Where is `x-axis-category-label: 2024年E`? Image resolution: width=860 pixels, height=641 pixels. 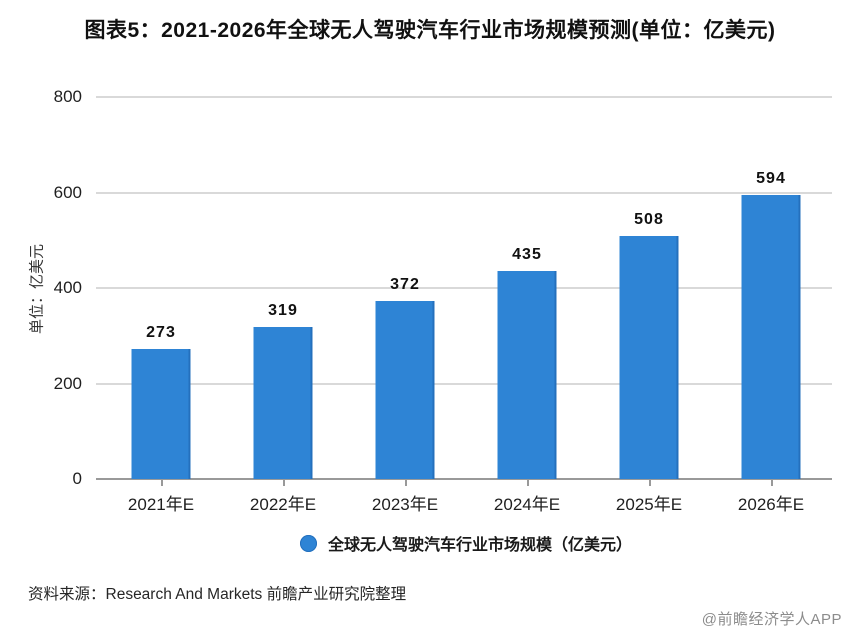 x-axis-category-label: 2024年E is located at coordinates (527, 504).